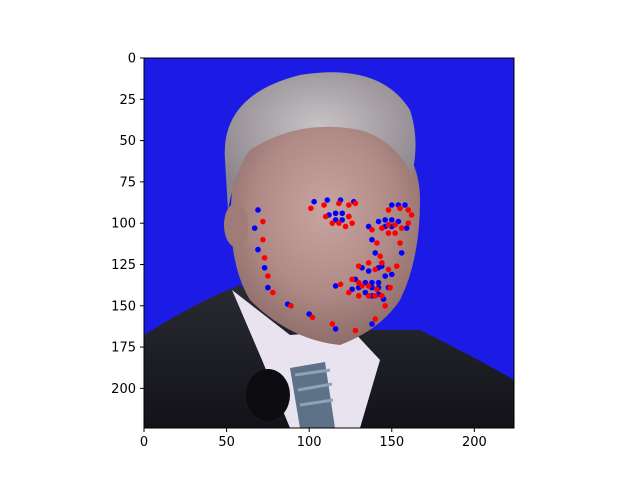 Image resolution: width=640 pixels, height=480 pixels. I want to click on scatter-series, so click(333, 265).